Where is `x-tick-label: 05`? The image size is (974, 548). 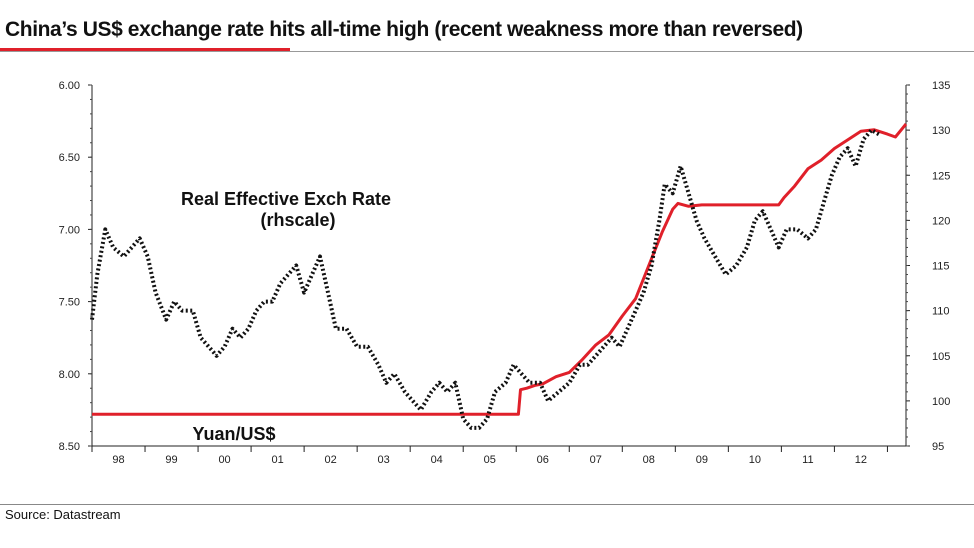 x-tick-label: 05 is located at coordinates (490, 460).